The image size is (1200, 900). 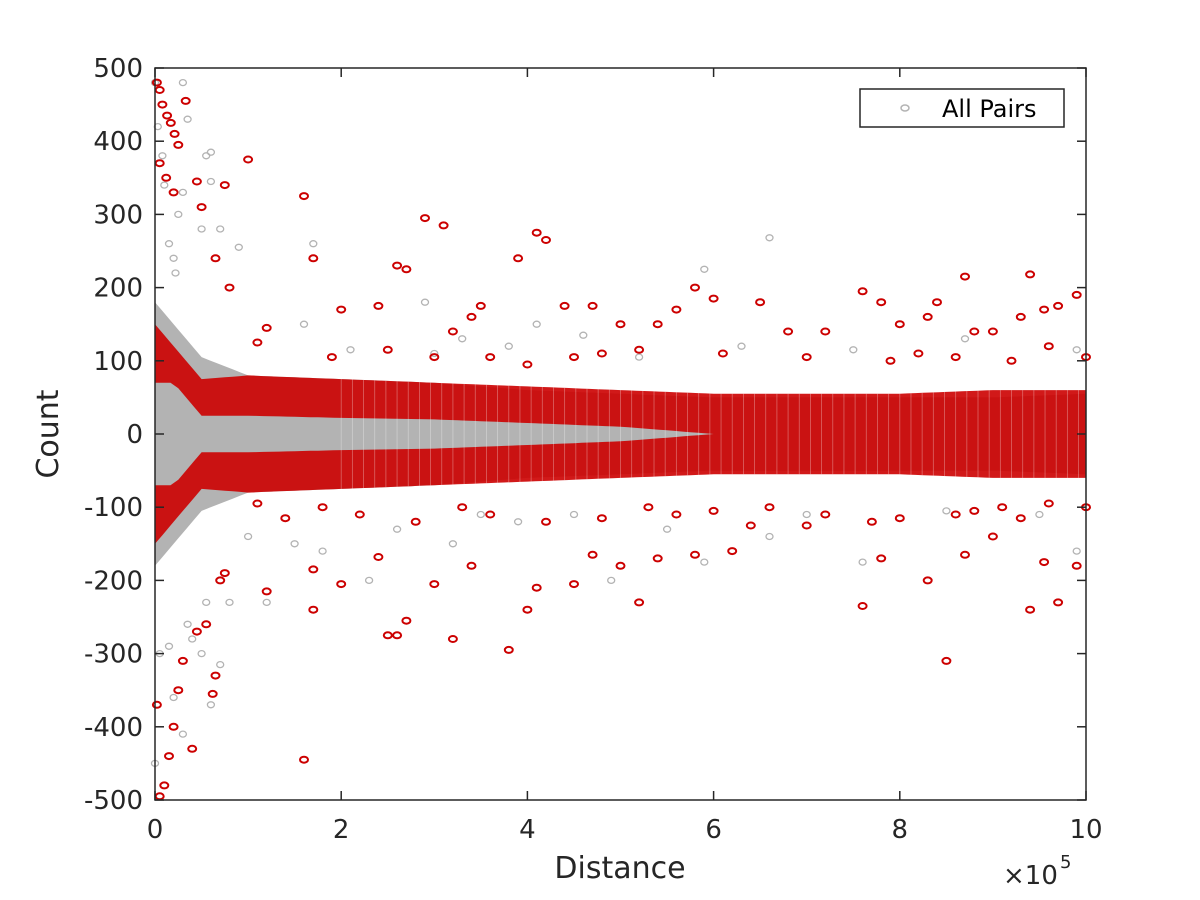 I want to click on y-tick-label: 100, so click(x=118, y=362).